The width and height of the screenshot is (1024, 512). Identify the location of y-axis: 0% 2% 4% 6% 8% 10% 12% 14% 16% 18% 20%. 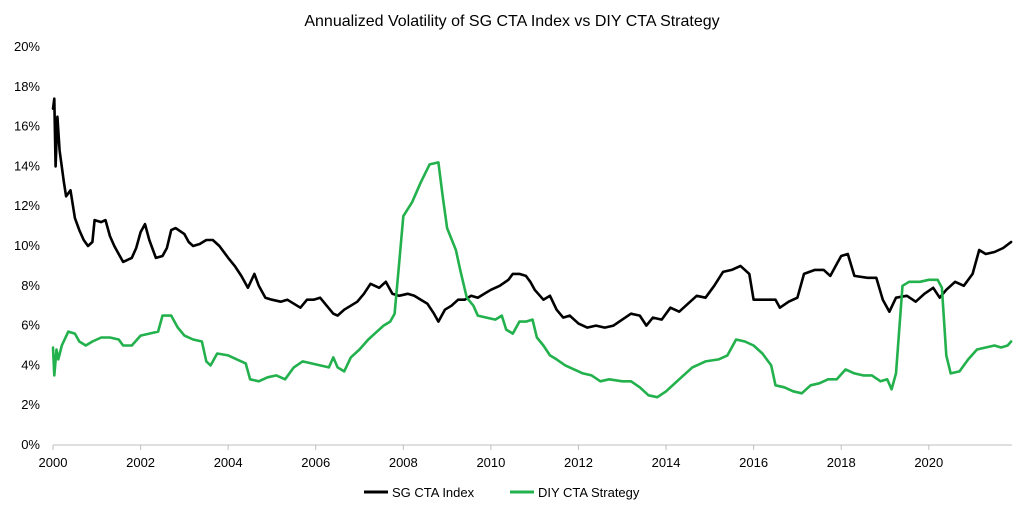
(27, 245).